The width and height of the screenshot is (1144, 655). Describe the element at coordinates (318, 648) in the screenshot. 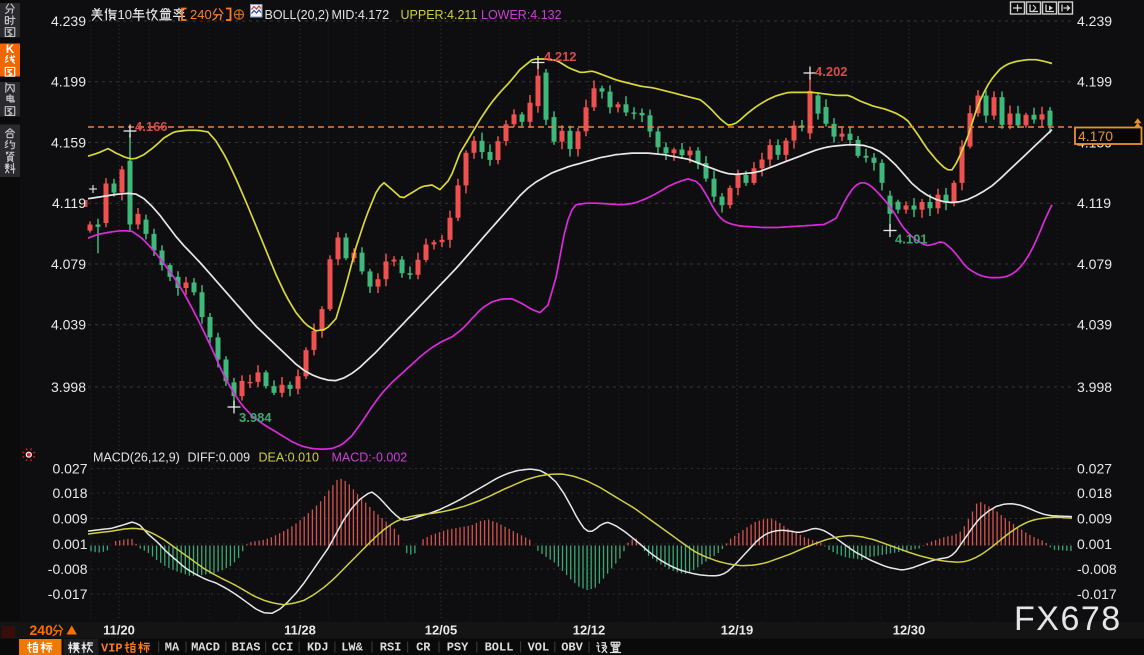

I see `svg-text: KDJ` at that location.